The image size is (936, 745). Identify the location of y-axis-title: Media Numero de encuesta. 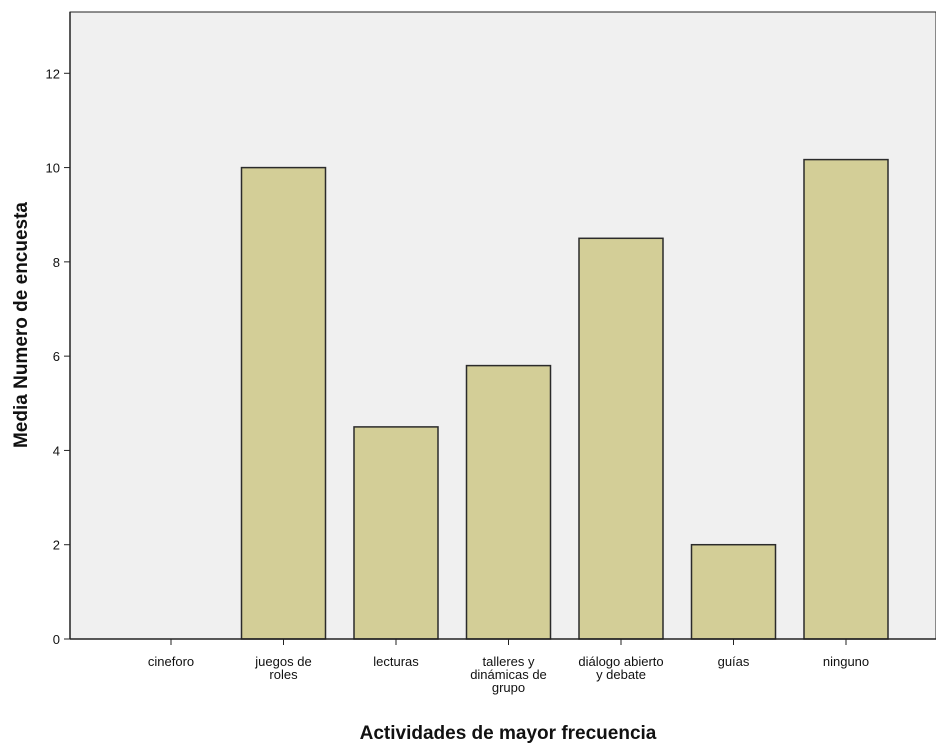
(21, 325).